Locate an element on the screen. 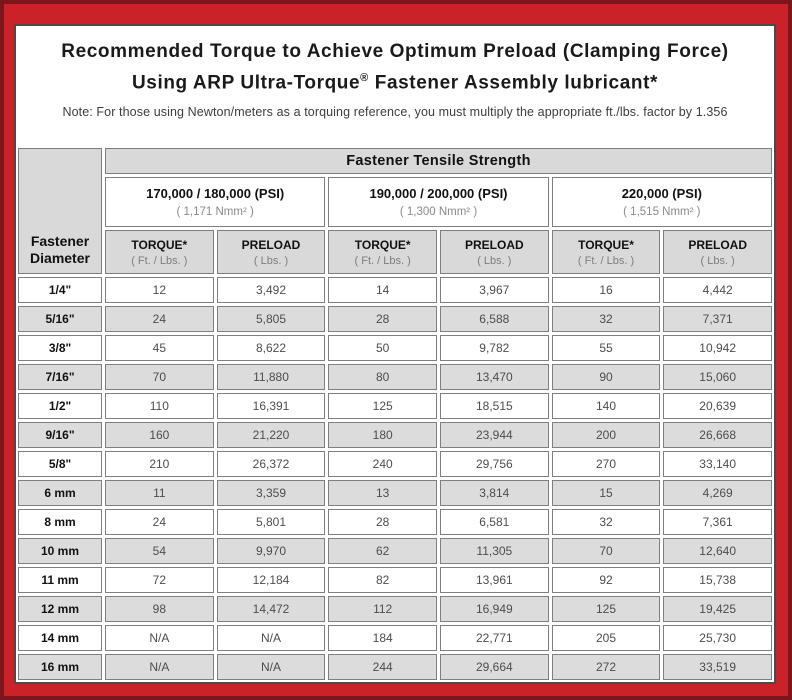 This screenshot has height=700, width=792. torque-col-header-3: TORQUE* ( Ft. / Lbs. ) is located at coordinates (606, 252).